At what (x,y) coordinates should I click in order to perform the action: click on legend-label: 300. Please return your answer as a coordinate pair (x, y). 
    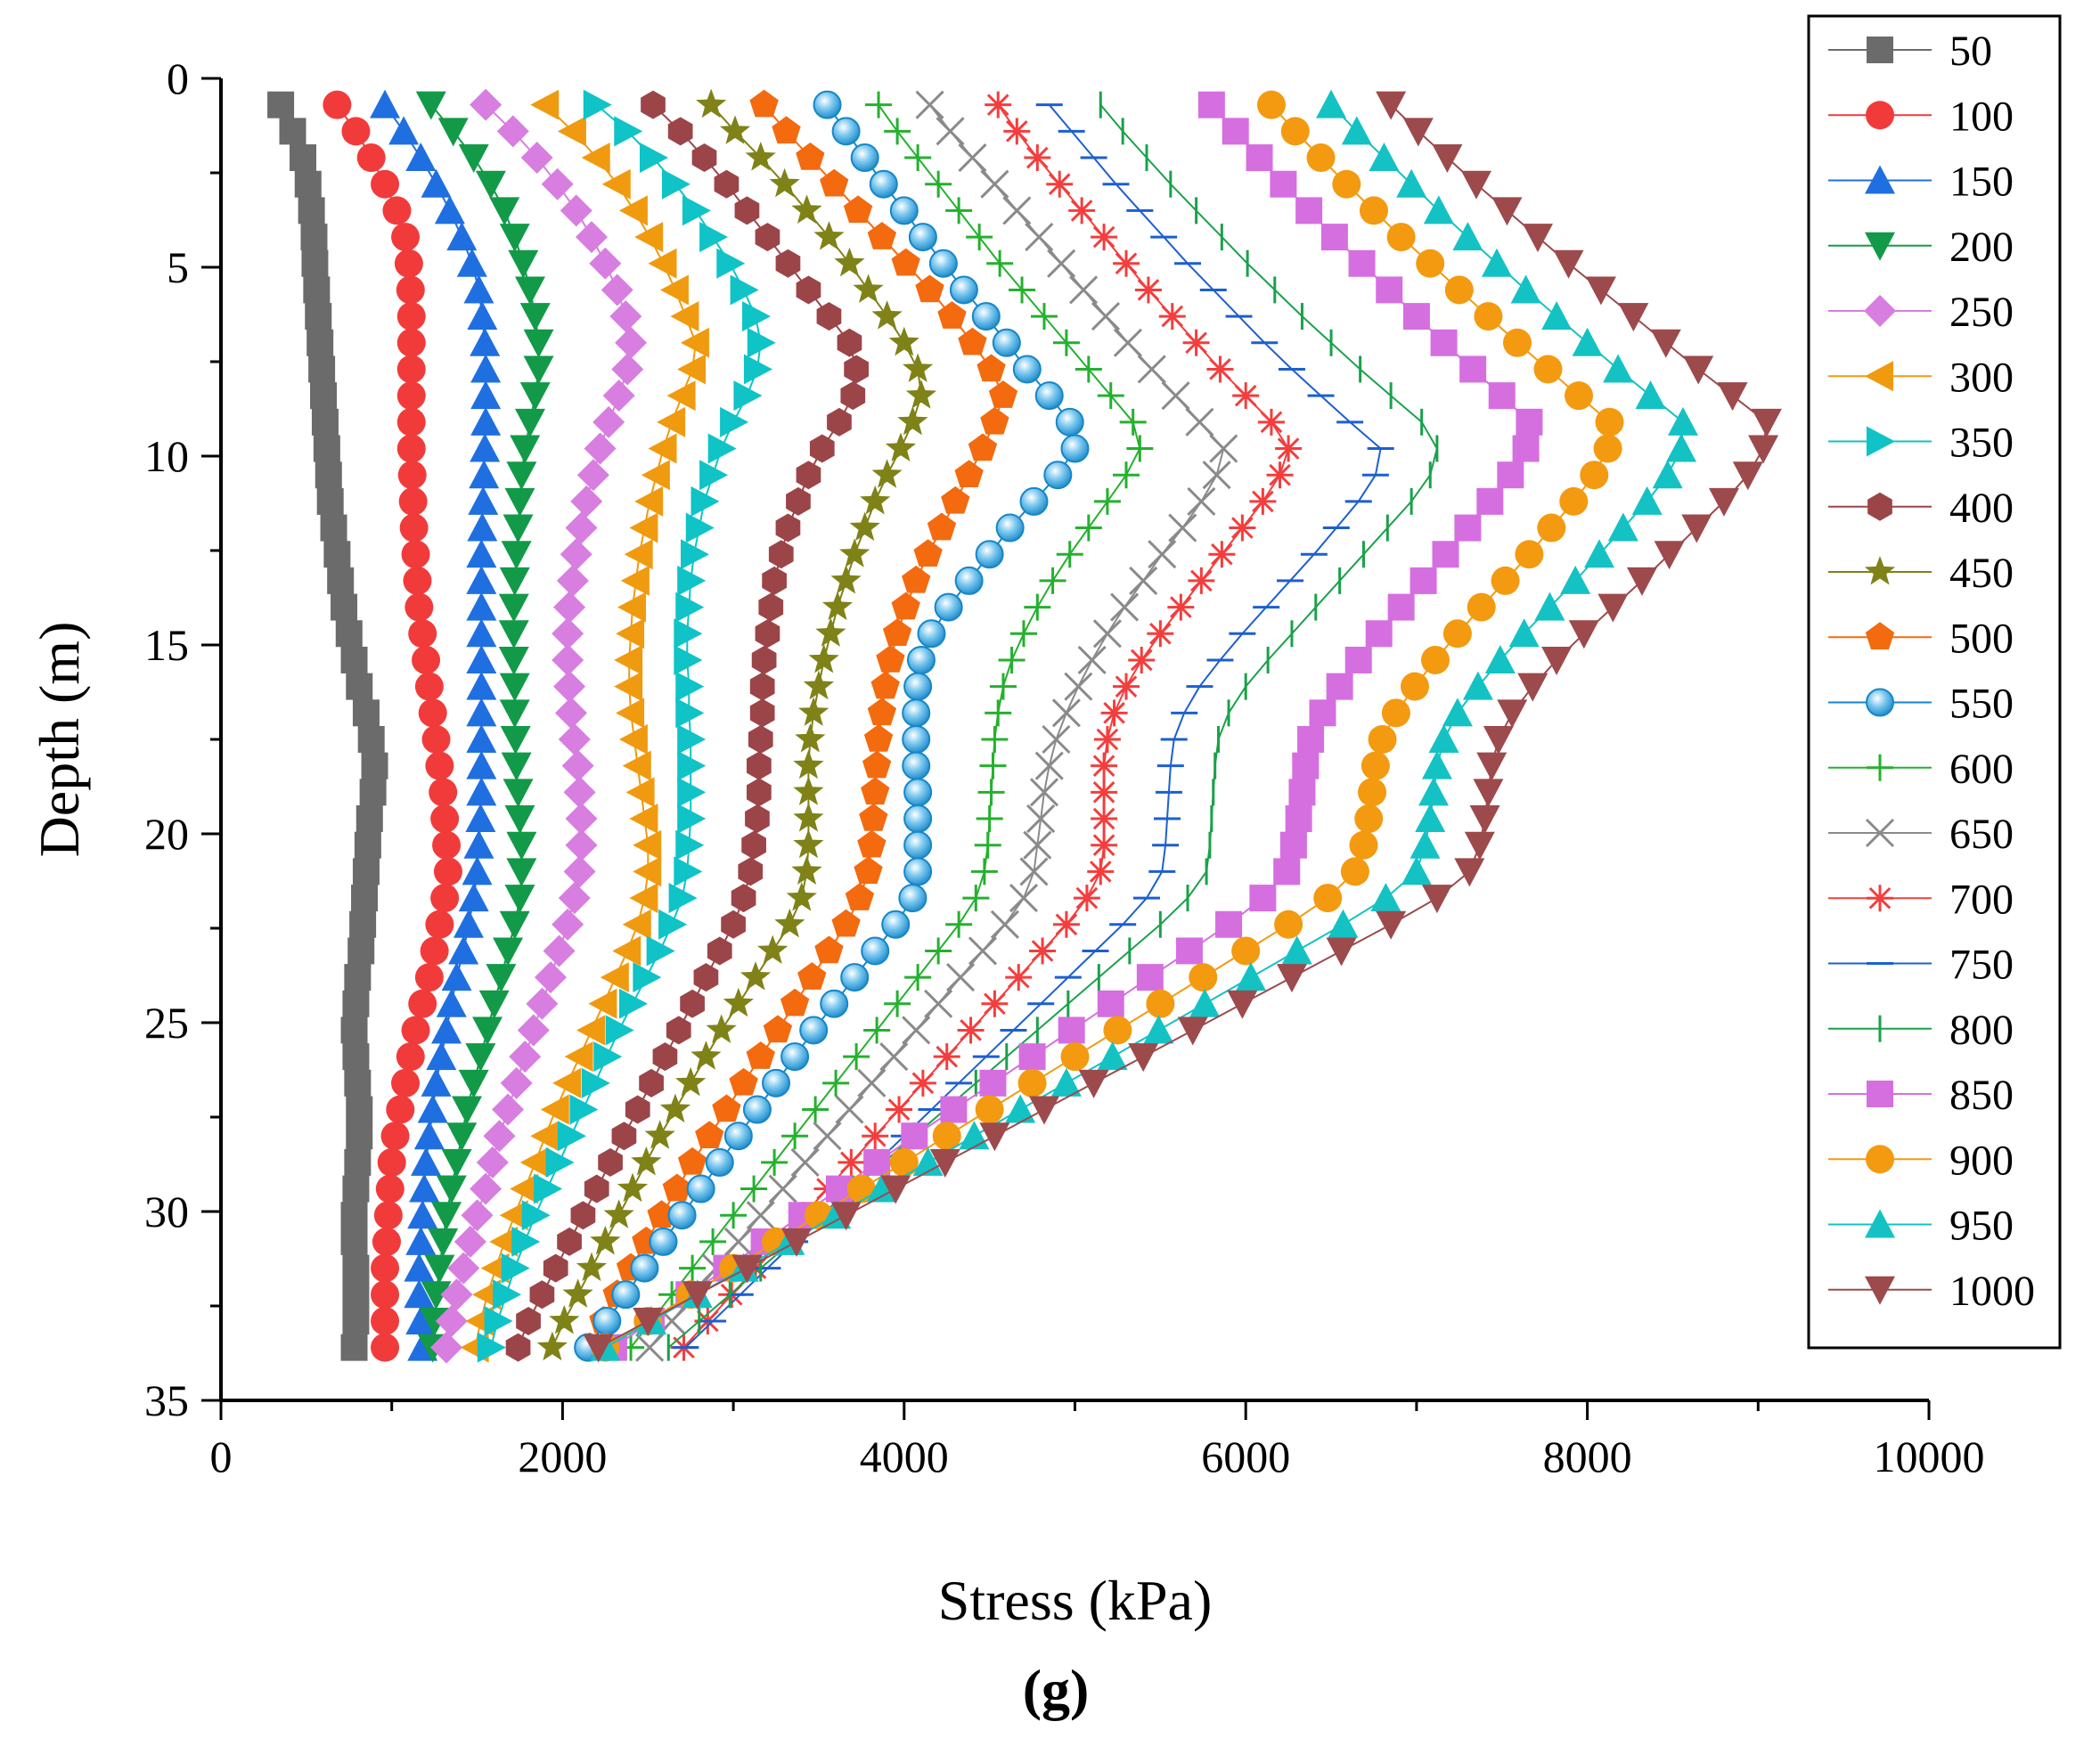
    Looking at the image, I should click on (1982, 377).